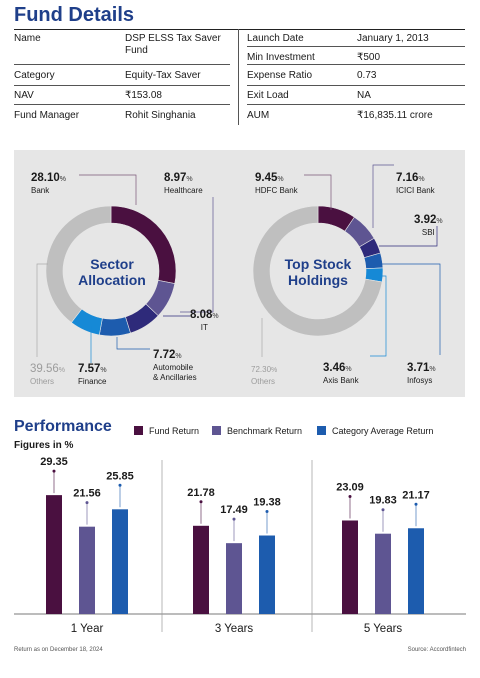 The height and width of the screenshot is (678, 480). Describe the element at coordinates (383, 629) in the screenshot. I see `category-label-5-years: 5 Years` at that location.